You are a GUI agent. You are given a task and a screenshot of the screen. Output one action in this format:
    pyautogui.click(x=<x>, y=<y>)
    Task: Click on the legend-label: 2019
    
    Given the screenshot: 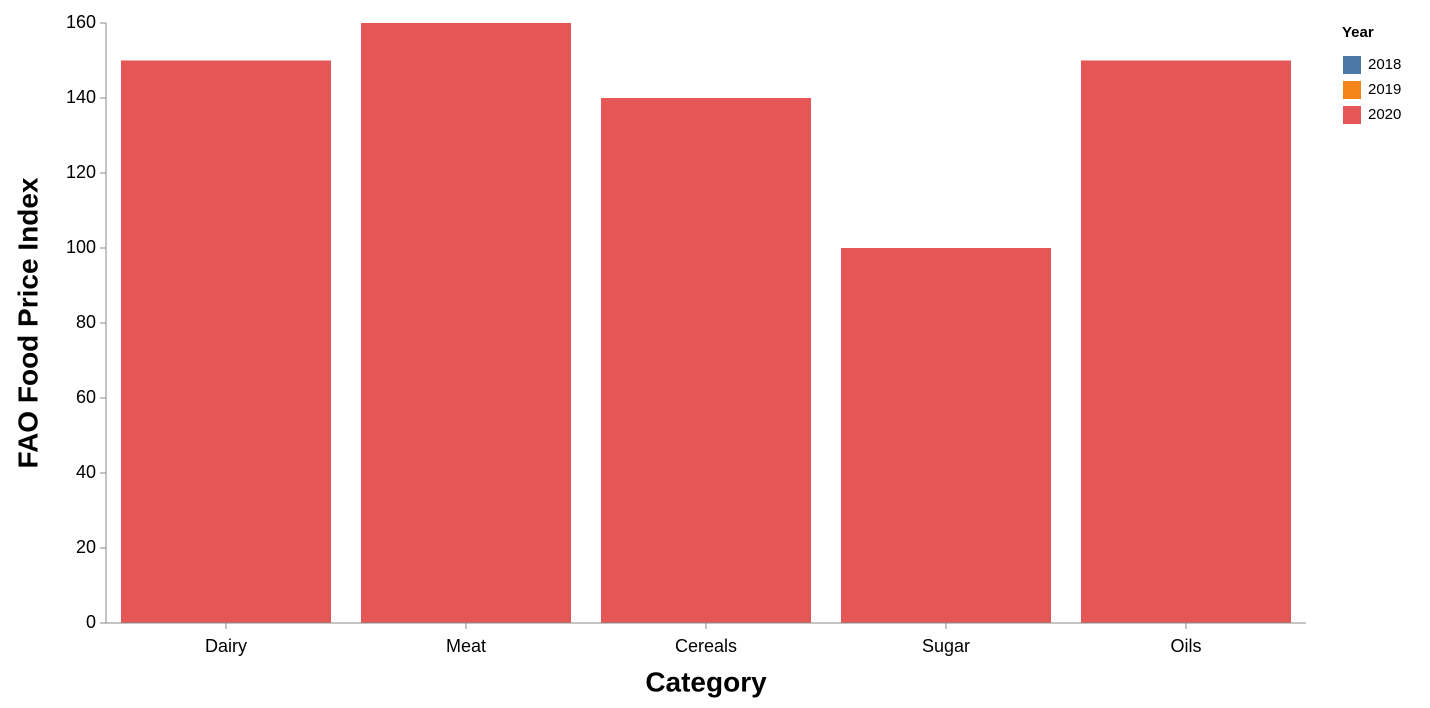 What is the action you would take?
    pyautogui.click(x=1384, y=89)
    